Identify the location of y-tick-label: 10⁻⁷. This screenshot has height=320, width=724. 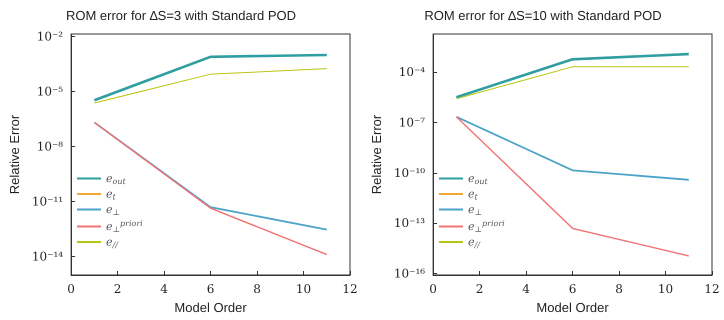
(412, 122).